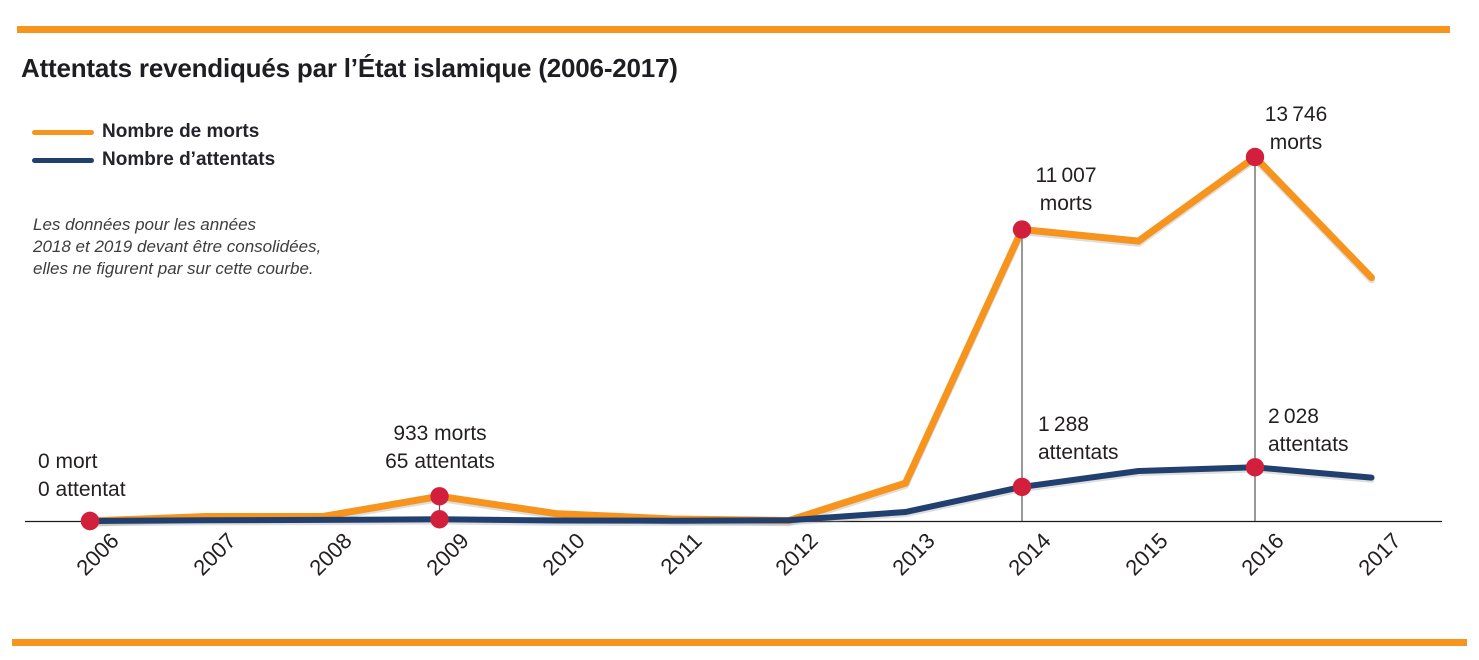 This screenshot has height=660, width=1479. I want to click on legend-item-morts: Nombre de morts, so click(153, 132).